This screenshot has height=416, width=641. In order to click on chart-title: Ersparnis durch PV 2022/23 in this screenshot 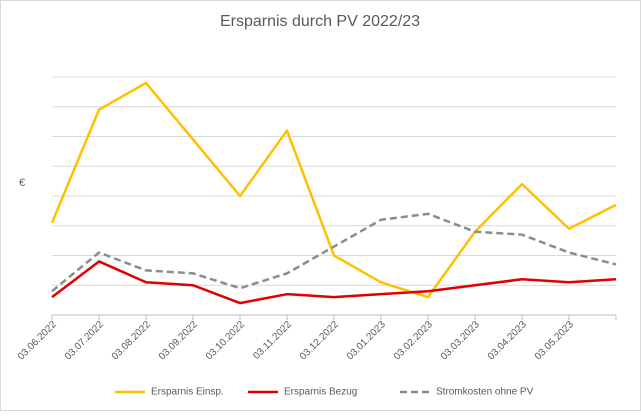, I will do `click(320, 21)`.